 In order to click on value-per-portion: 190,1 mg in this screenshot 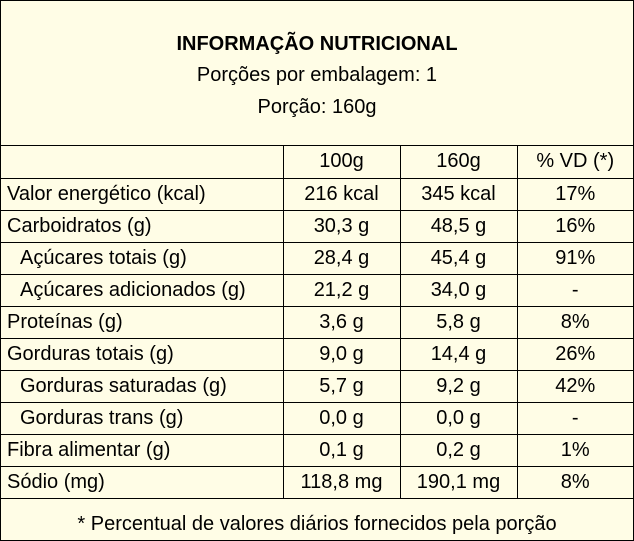, I will do `click(458, 482)`.